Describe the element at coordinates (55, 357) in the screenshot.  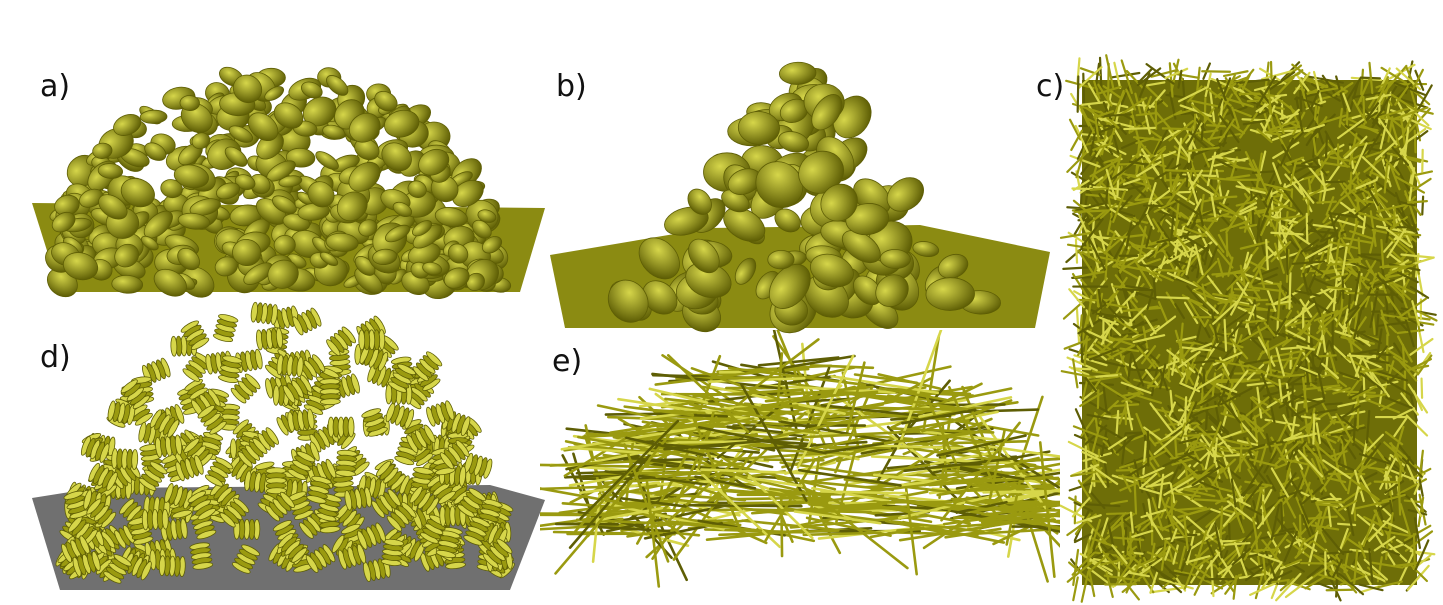
I see `panel-d-label: d)` at that location.